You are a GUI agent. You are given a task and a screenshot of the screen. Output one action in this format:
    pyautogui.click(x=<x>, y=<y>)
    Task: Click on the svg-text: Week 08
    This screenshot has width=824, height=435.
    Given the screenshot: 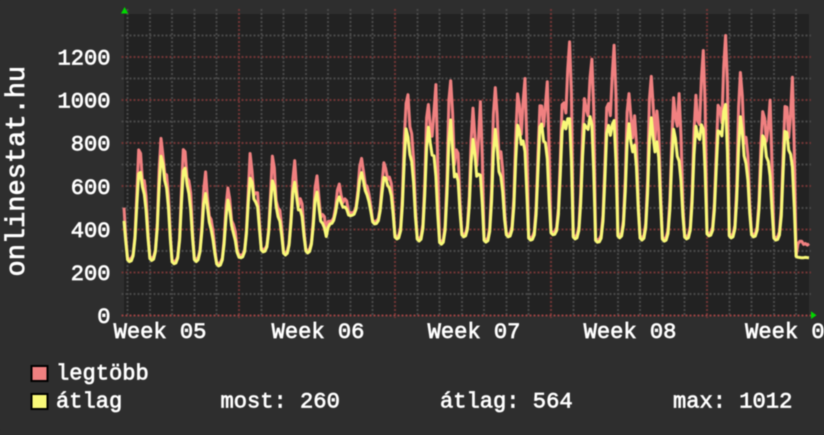 What is the action you would take?
    pyautogui.click(x=630, y=332)
    